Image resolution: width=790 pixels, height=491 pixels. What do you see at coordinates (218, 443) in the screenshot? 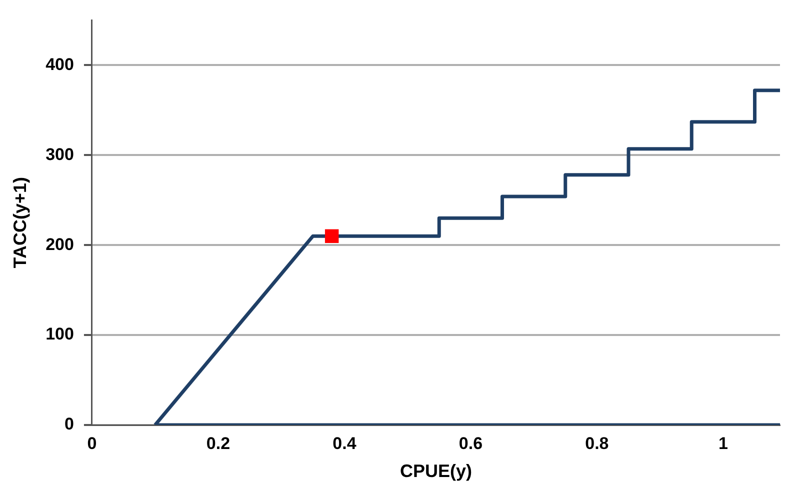
I see `x-tick-label: 0.2` at bounding box center [218, 443].